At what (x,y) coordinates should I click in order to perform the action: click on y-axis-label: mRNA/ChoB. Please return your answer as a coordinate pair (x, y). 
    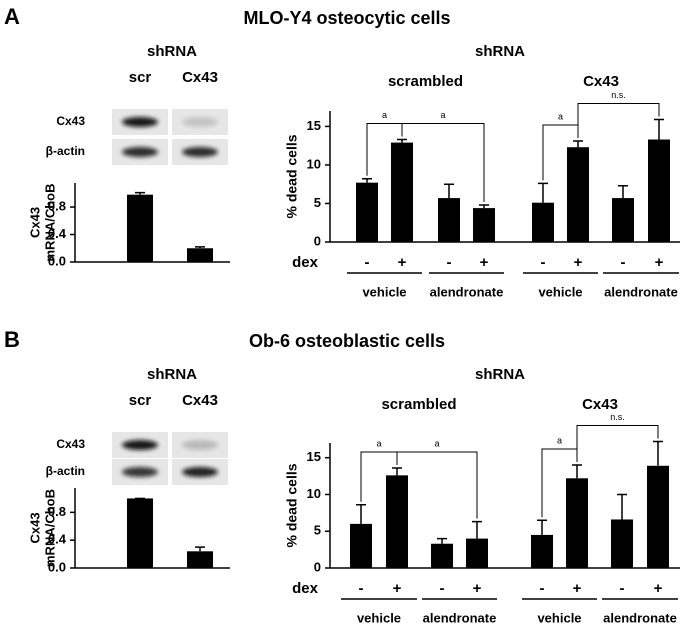
    Looking at the image, I should click on (49, 528).